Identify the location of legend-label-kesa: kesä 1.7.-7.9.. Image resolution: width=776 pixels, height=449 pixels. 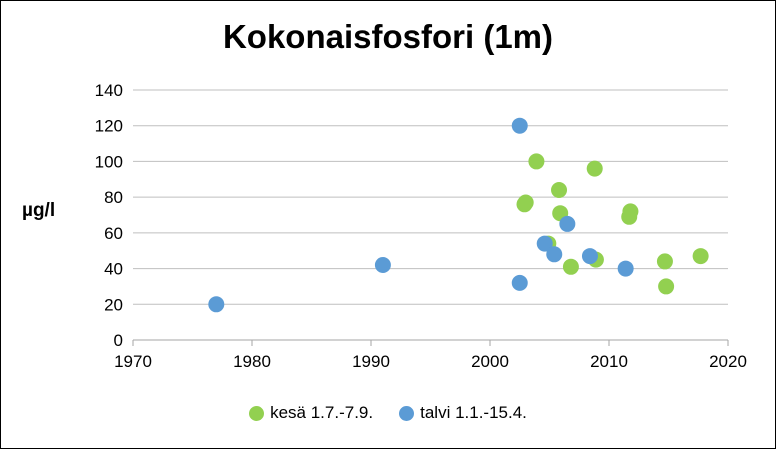
(322, 412).